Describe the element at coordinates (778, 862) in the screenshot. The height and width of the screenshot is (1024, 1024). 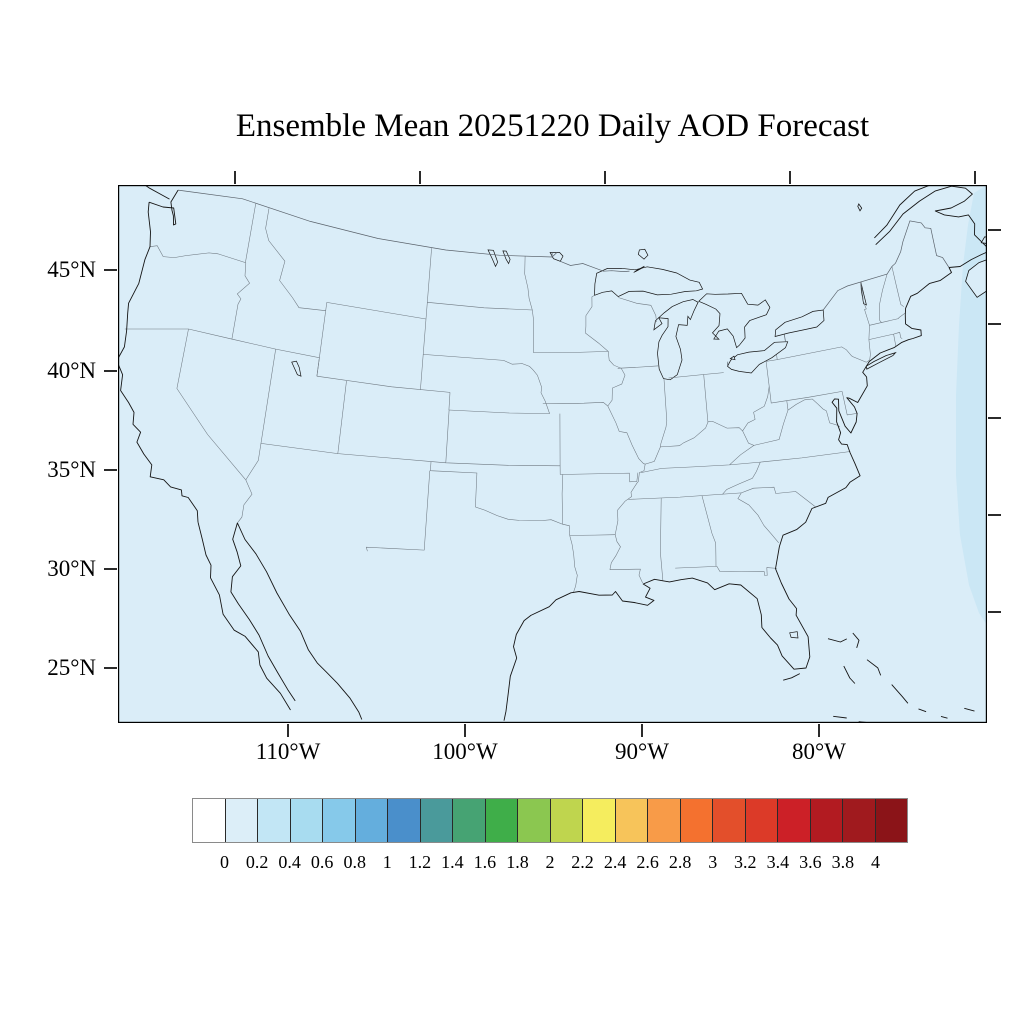
I see `colorbar-tick-label: 3.4` at that location.